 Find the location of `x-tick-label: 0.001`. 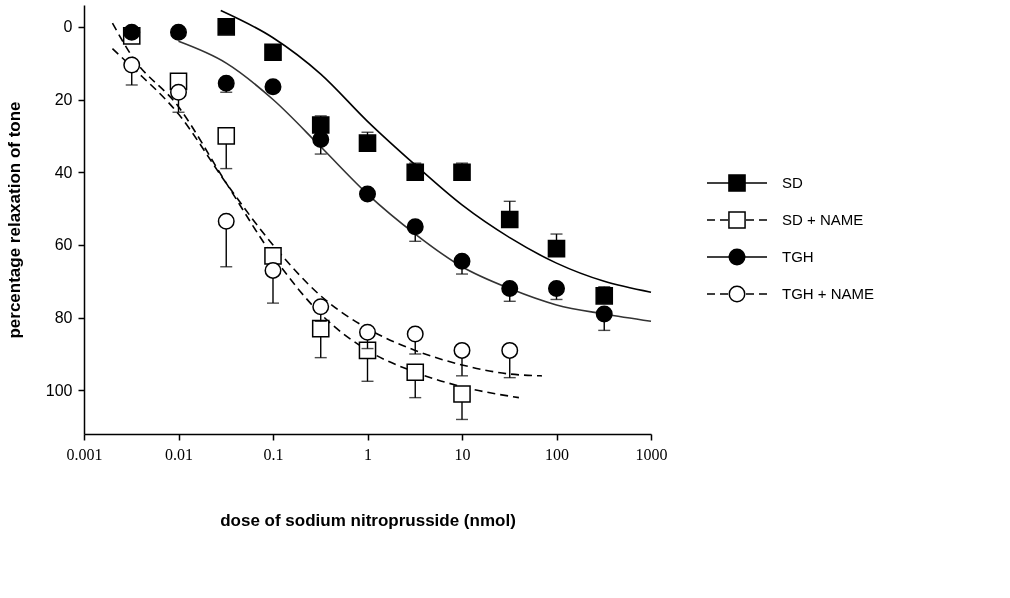

x-tick-label: 0.001 is located at coordinates (84, 454).